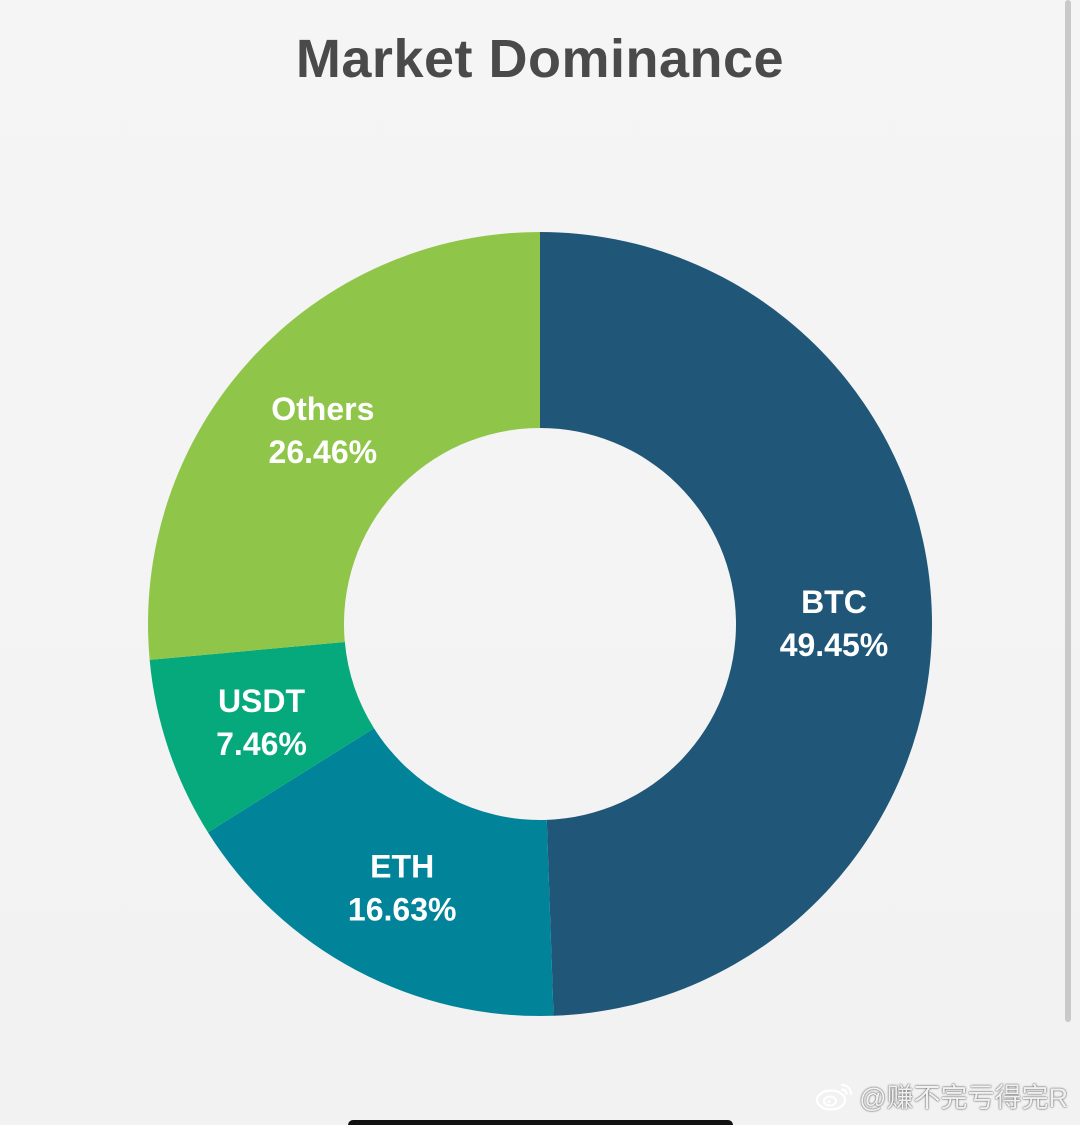 The width and height of the screenshot is (1080, 1125). I want to click on slice-value-eth: 16.63%, so click(402, 910).